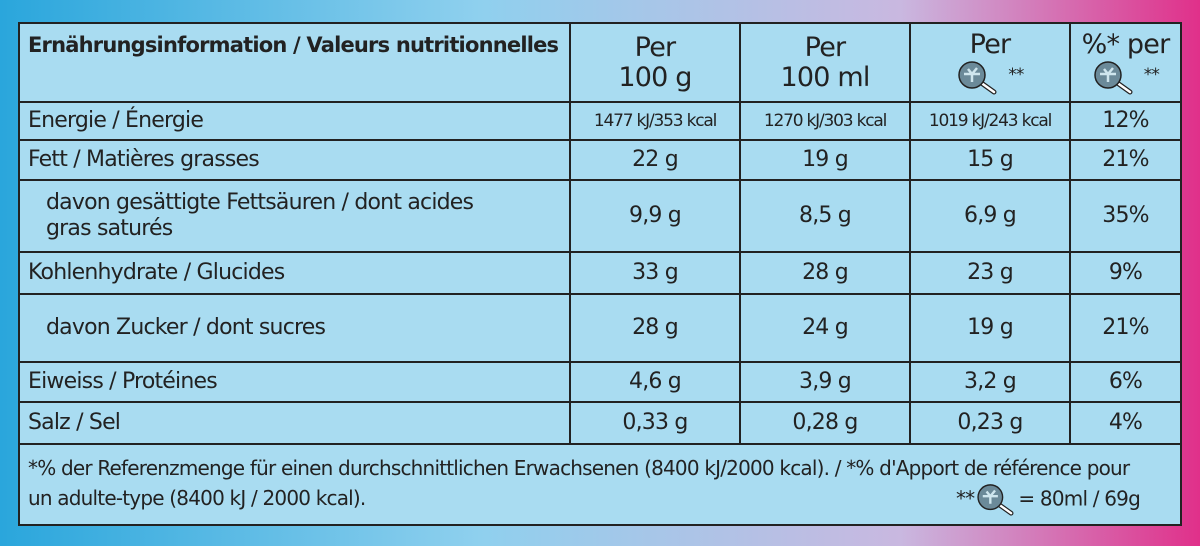 The height and width of the screenshot is (546, 1200). Describe the element at coordinates (990, 160) in the screenshot. I see `nutrient-value: 15 g` at that location.